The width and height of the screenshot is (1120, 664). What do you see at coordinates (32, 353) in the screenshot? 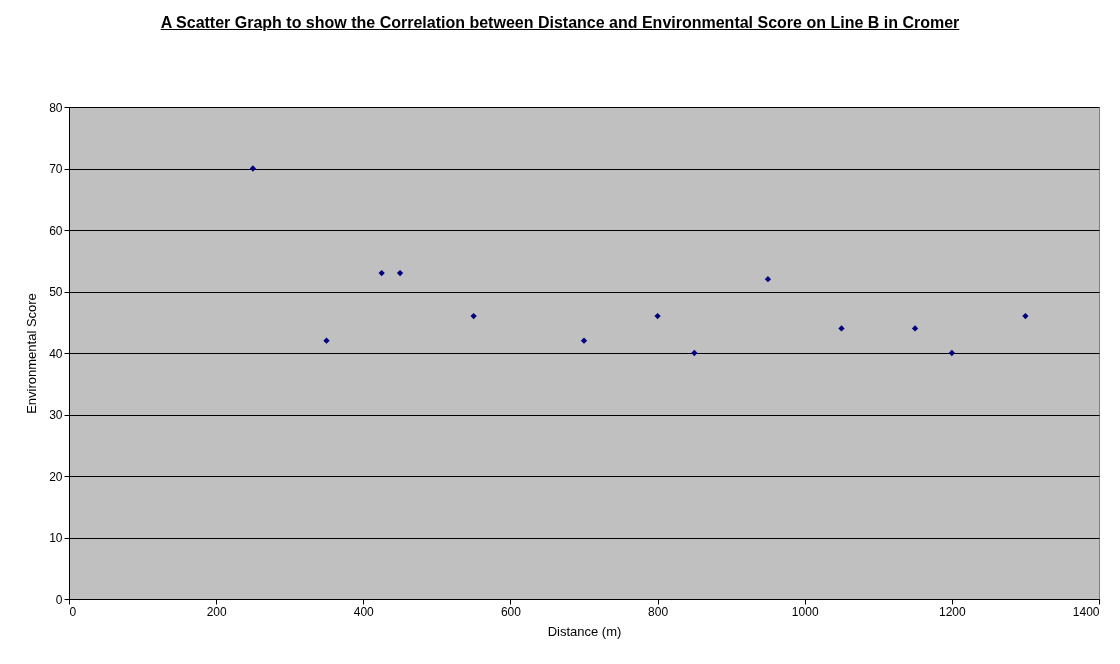
I see `y-axis-title: Environmental Score` at bounding box center [32, 353].